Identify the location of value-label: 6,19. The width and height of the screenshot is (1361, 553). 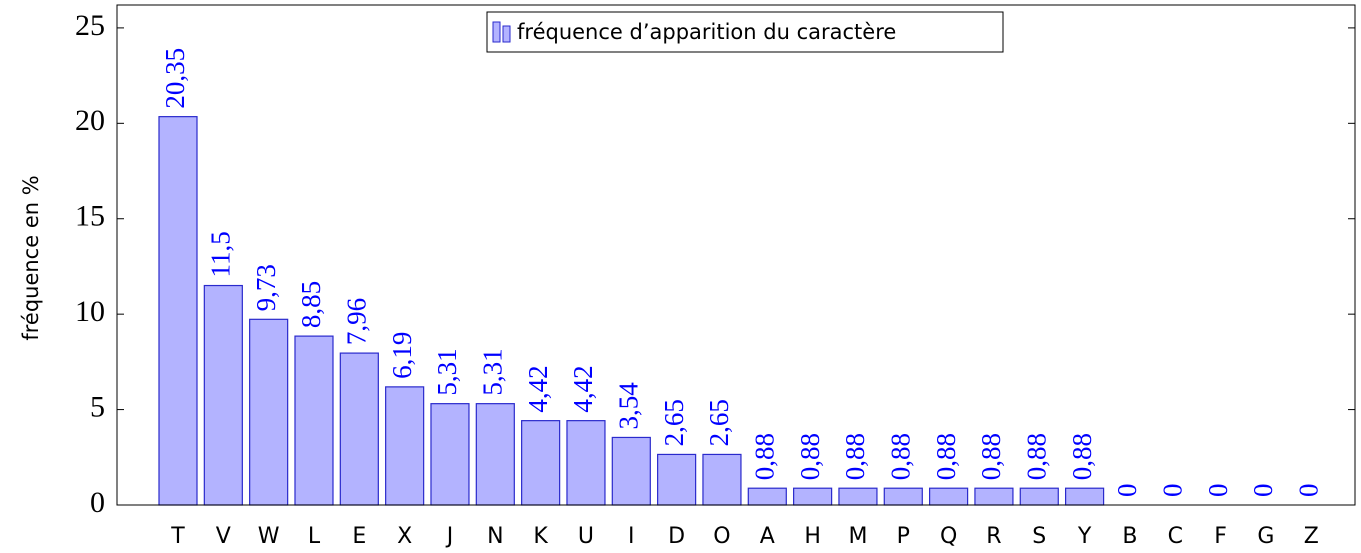
(402, 355).